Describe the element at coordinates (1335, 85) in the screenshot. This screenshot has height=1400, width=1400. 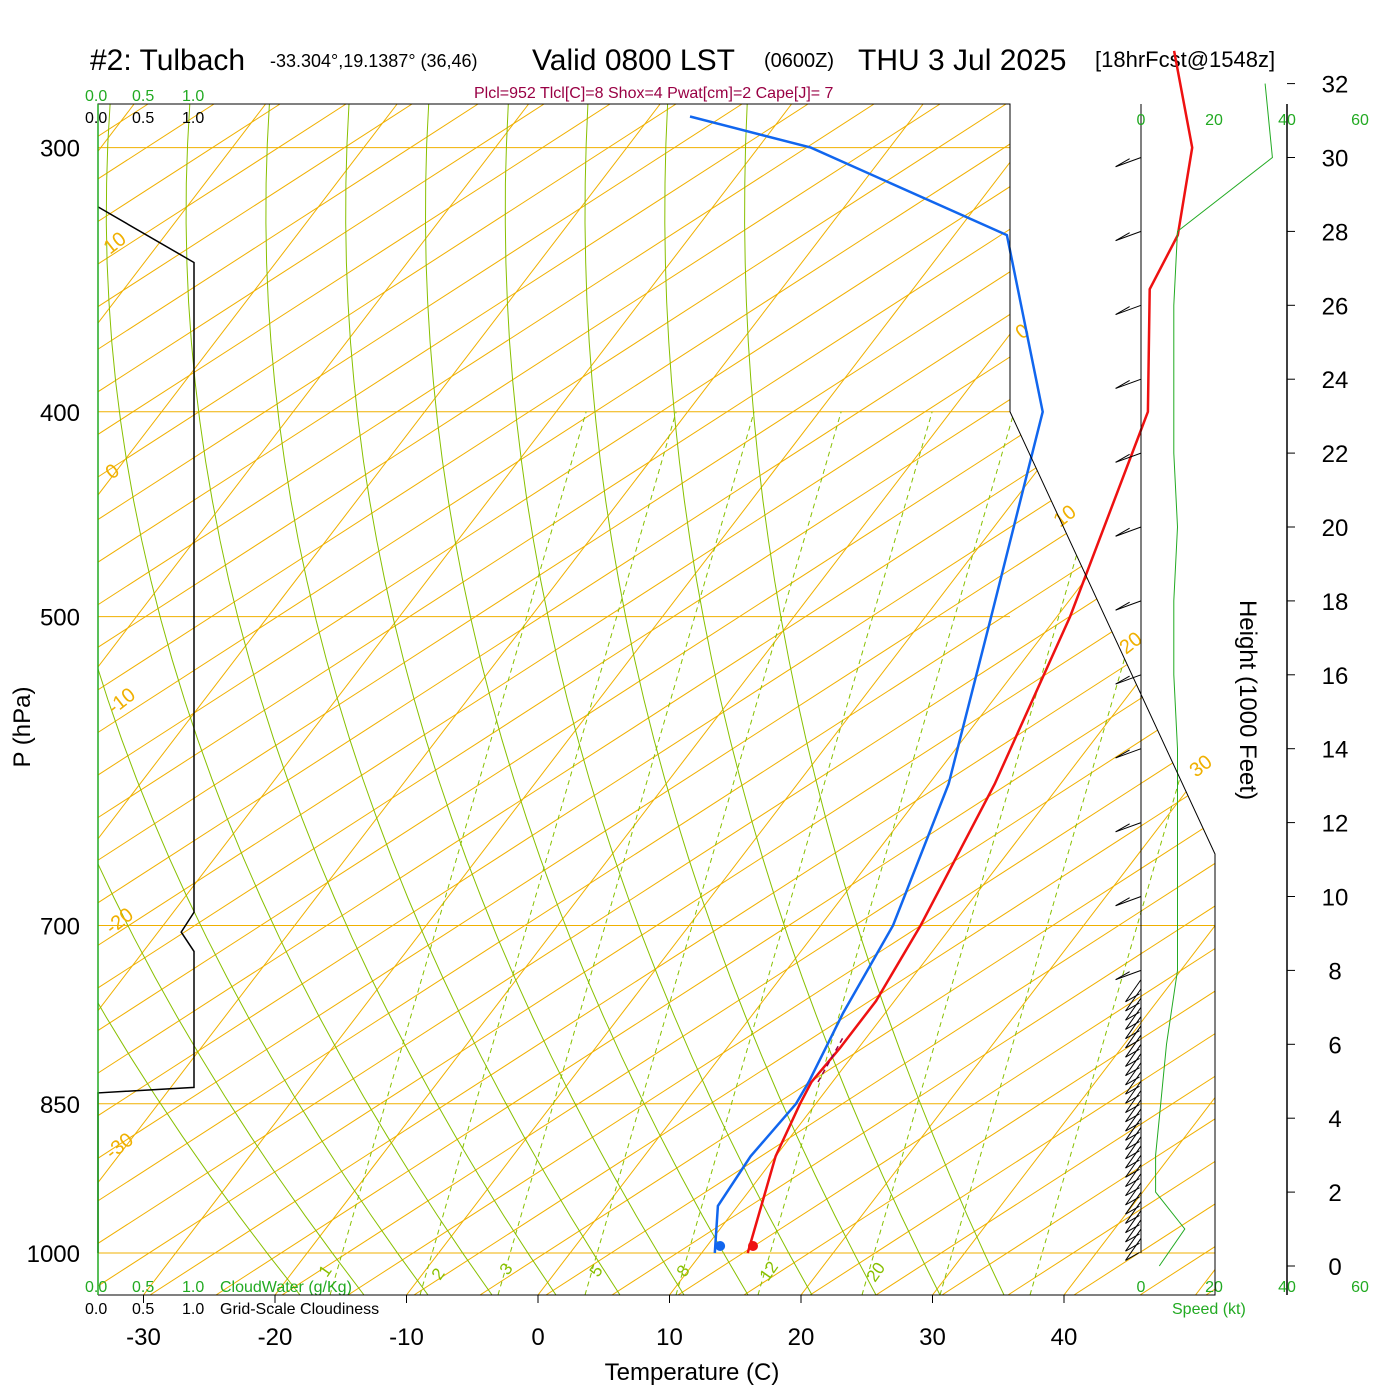
I see `height-tick-32: 32` at that location.